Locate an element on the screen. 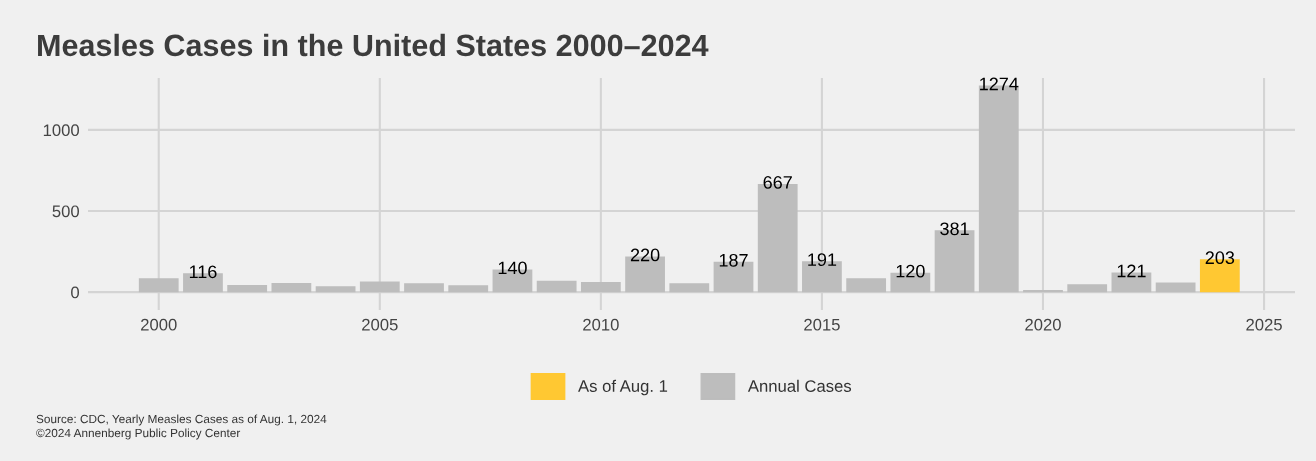  y-tick-label: 1000 is located at coordinates (61, 130).